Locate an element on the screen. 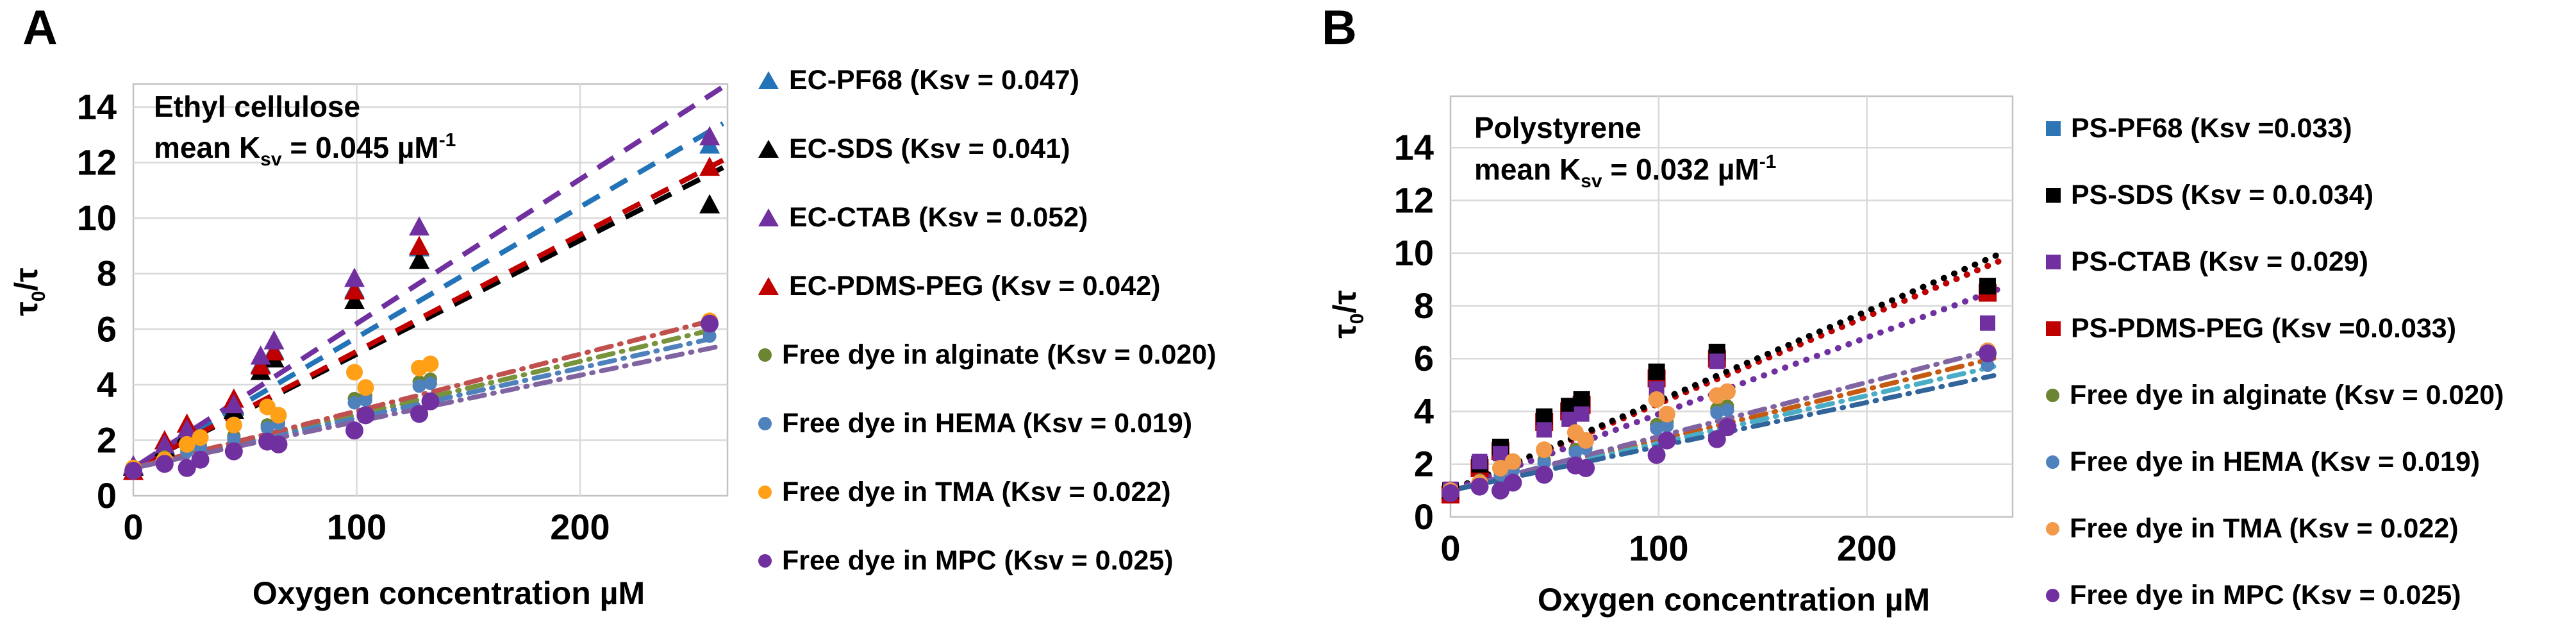  legend-item-ps-pf68: PS-PF68 (Ksv =0.033) is located at coordinates (2275, 128).